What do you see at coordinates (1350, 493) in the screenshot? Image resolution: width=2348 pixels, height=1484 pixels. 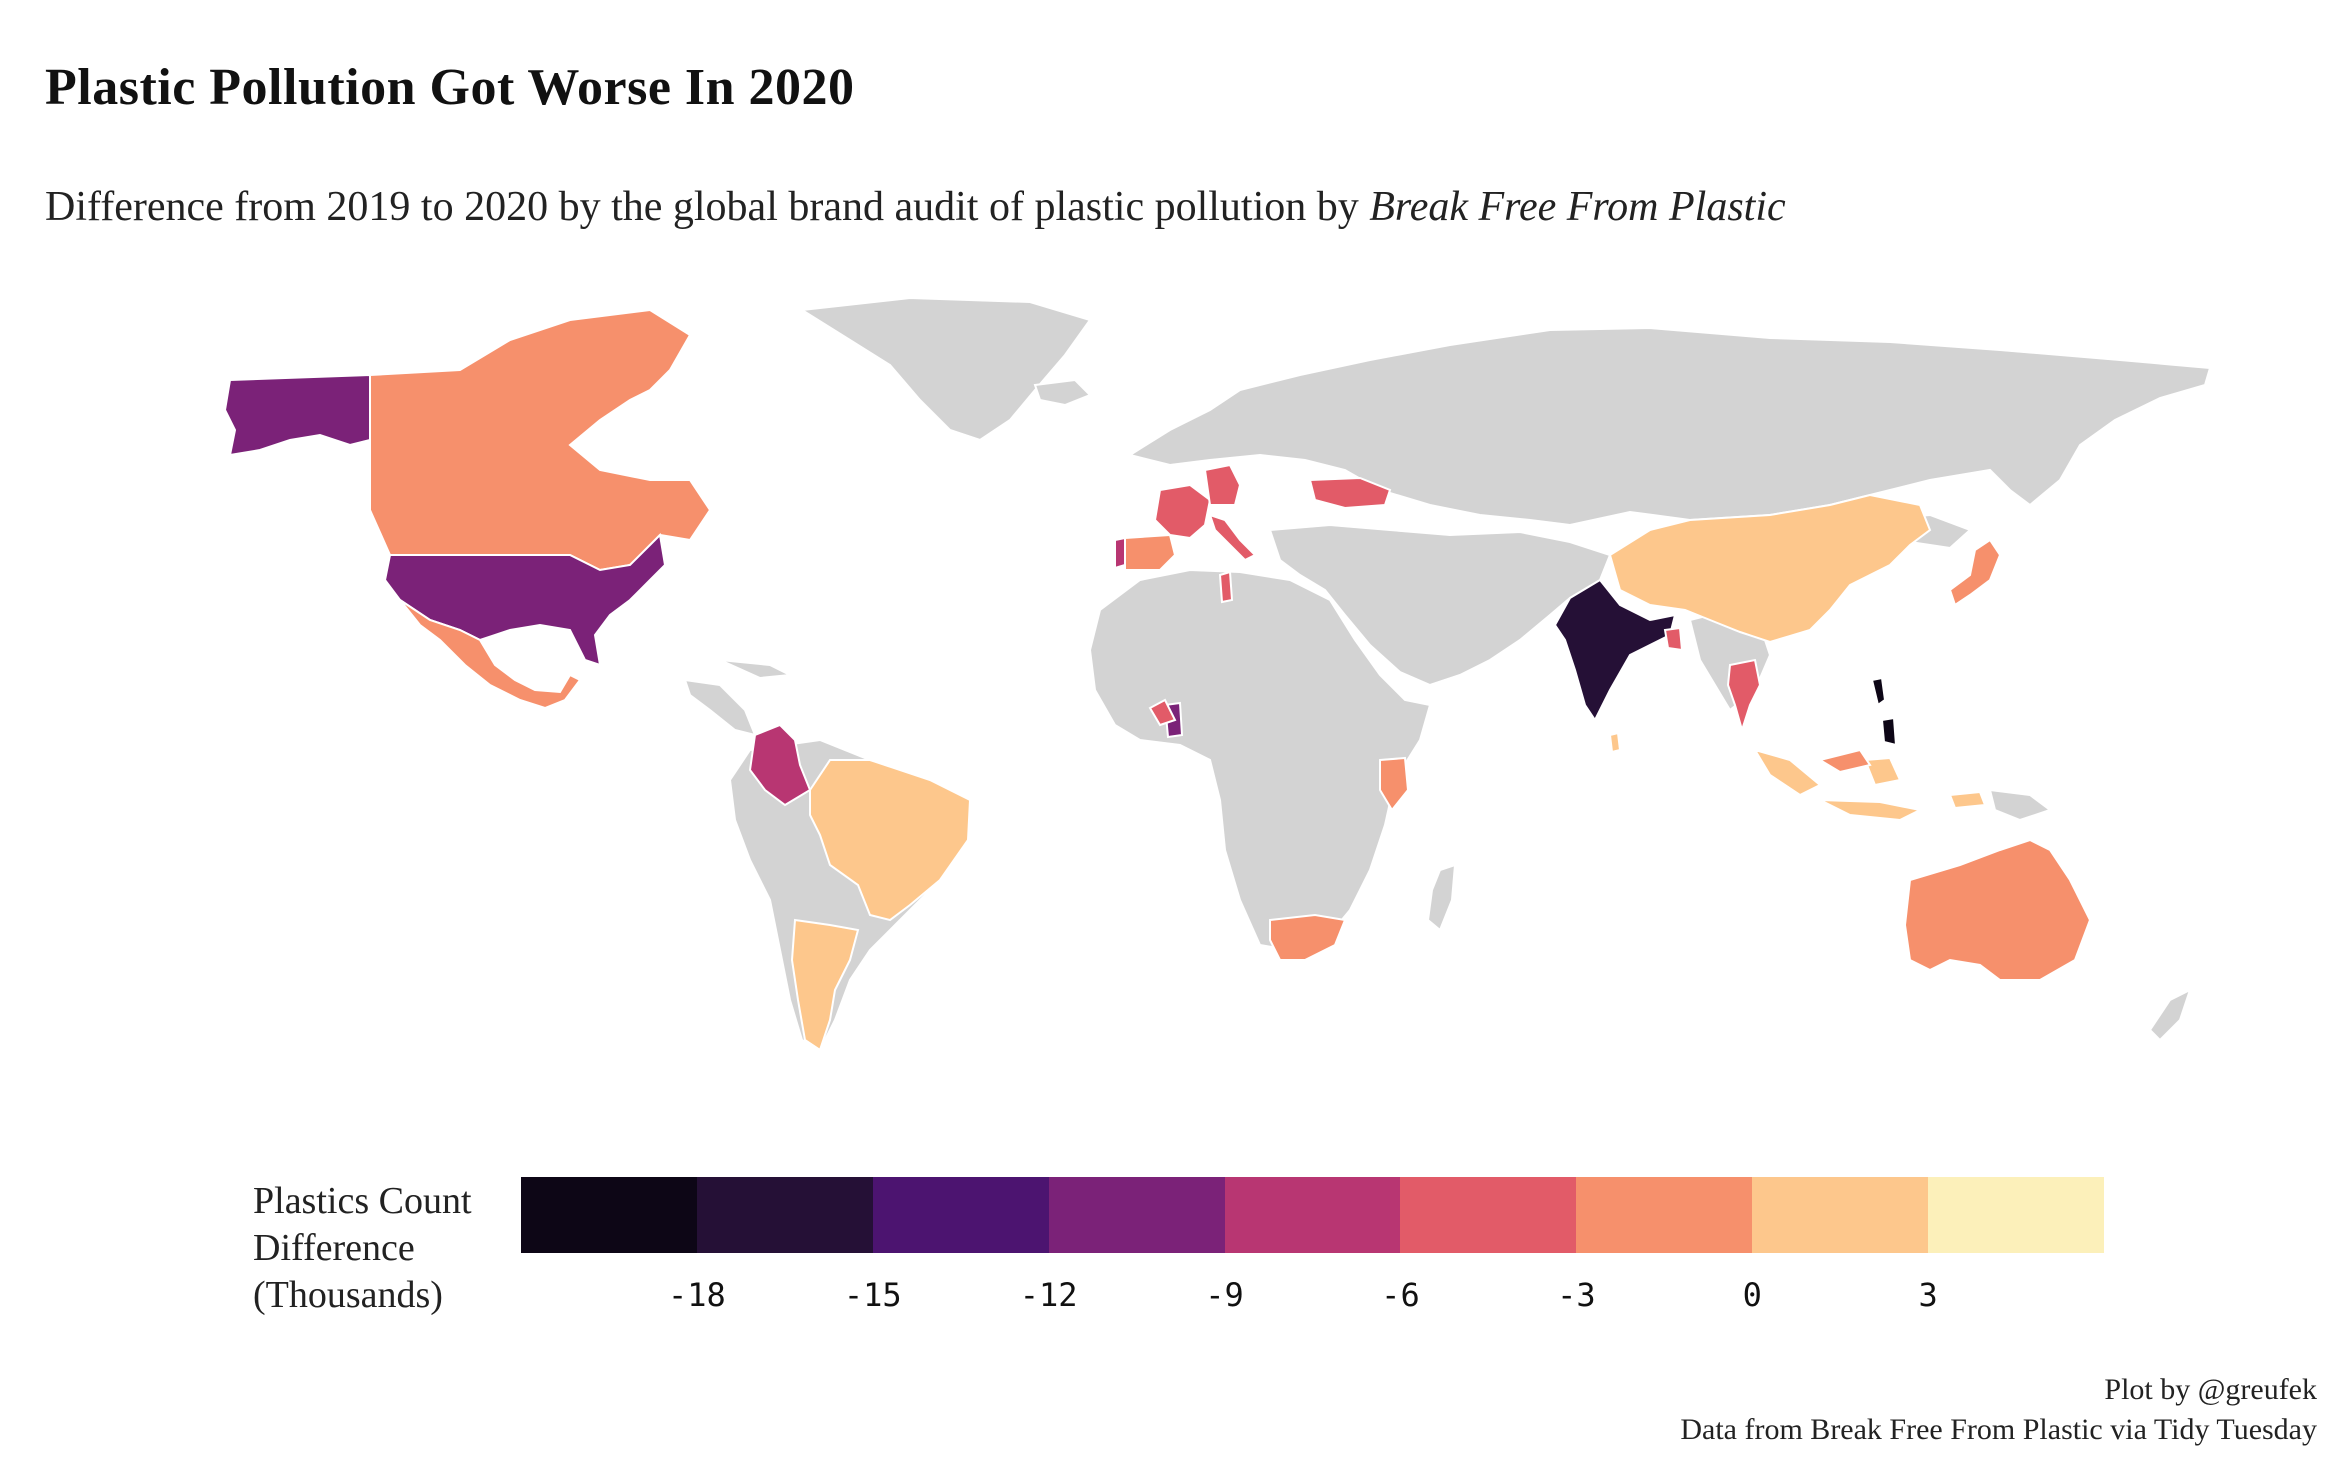 I see `region-ukraine` at bounding box center [1350, 493].